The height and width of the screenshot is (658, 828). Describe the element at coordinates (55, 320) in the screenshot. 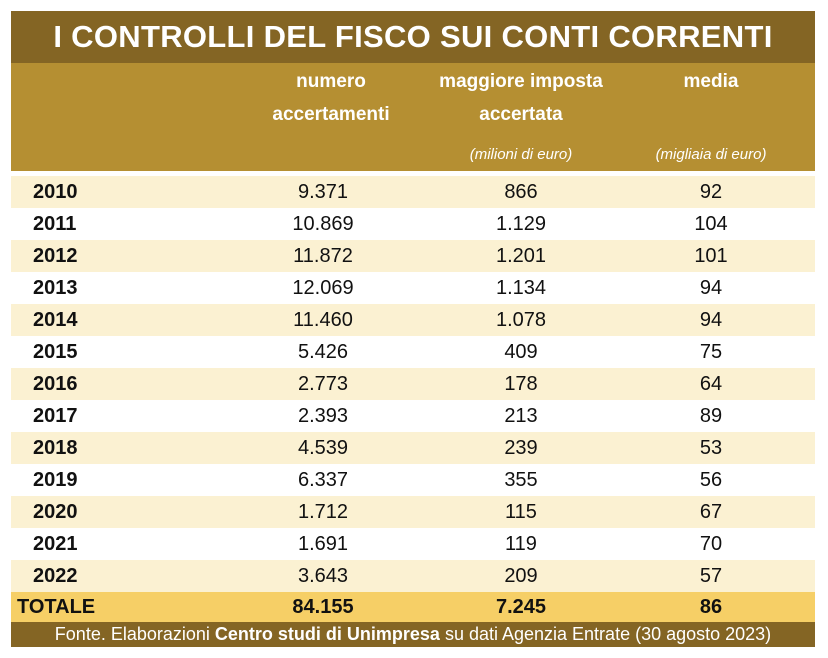

I see `row-year: 2014` at that location.